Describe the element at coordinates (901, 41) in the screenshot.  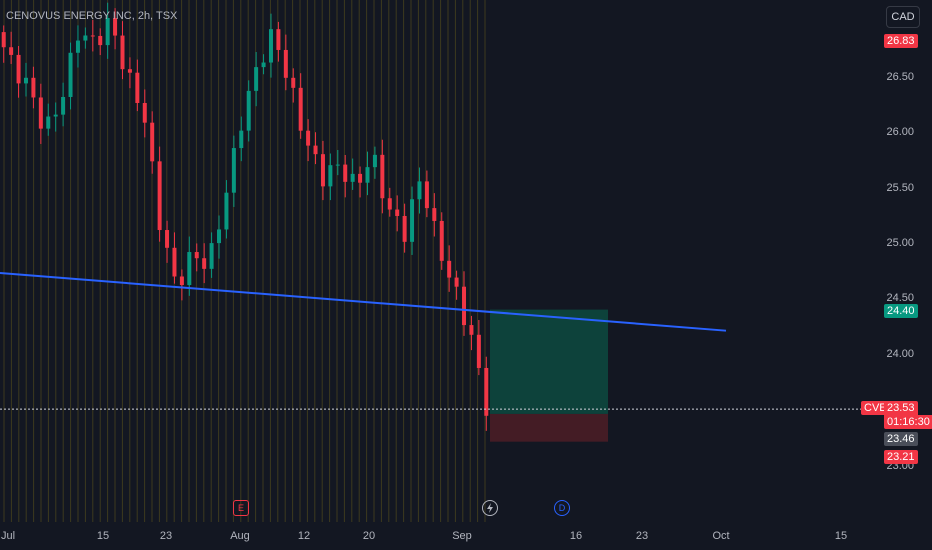
I see `high-price-badge: 26.83` at that location.